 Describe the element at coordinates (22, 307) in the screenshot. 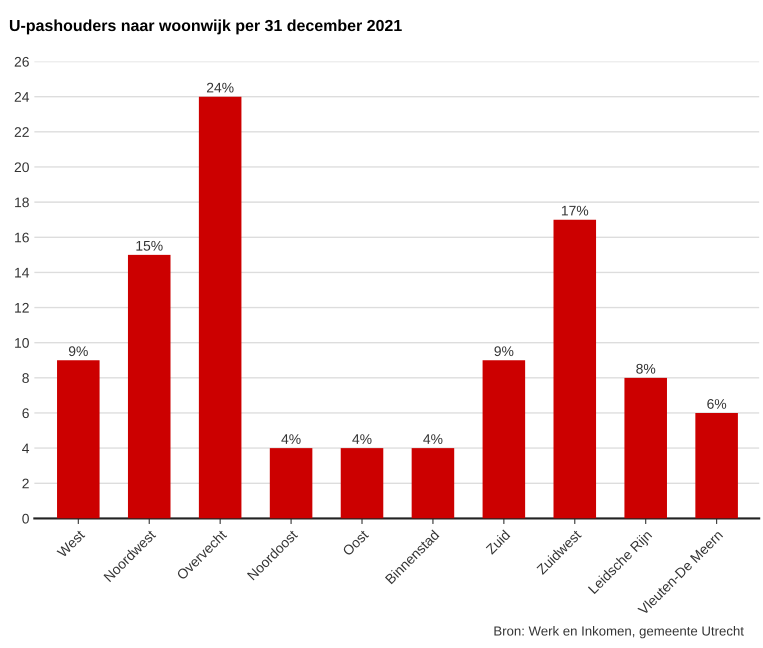

I see `y-tick-label: 12` at that location.